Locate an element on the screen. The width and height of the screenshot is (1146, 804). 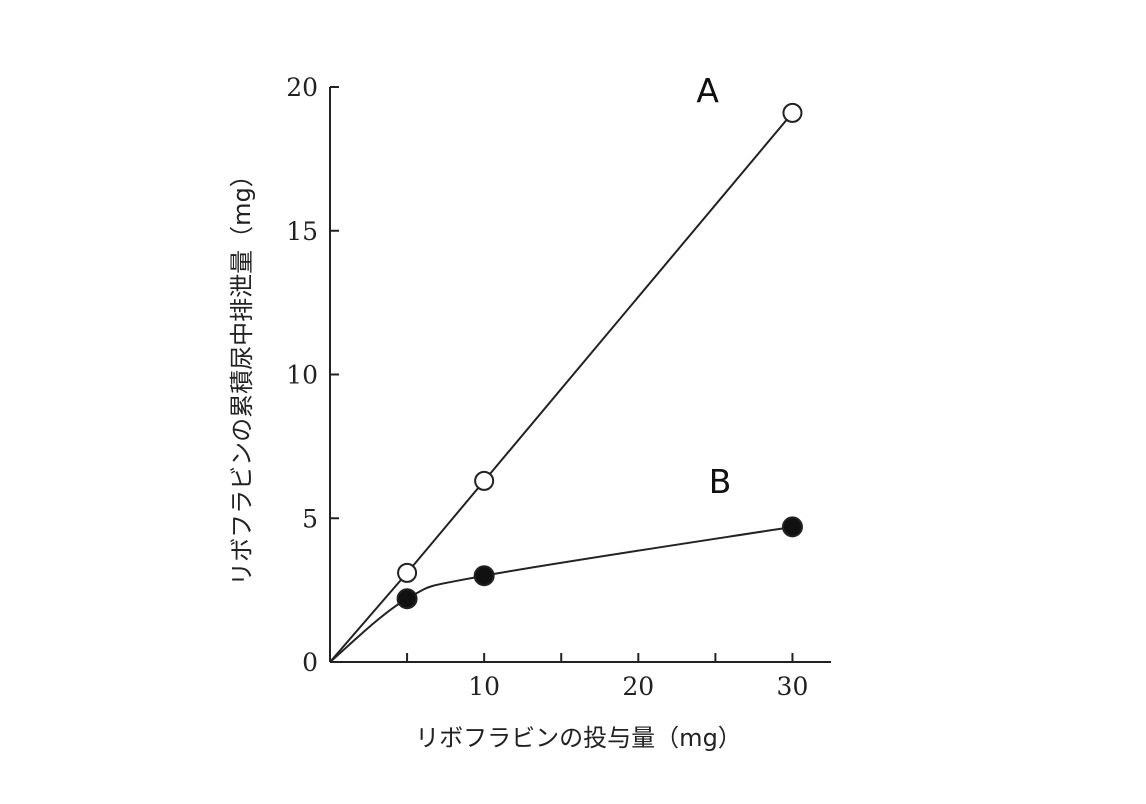
y-axis-title: リボフラビンの累積尿中排泄量（mg） is located at coordinates (242, 374).